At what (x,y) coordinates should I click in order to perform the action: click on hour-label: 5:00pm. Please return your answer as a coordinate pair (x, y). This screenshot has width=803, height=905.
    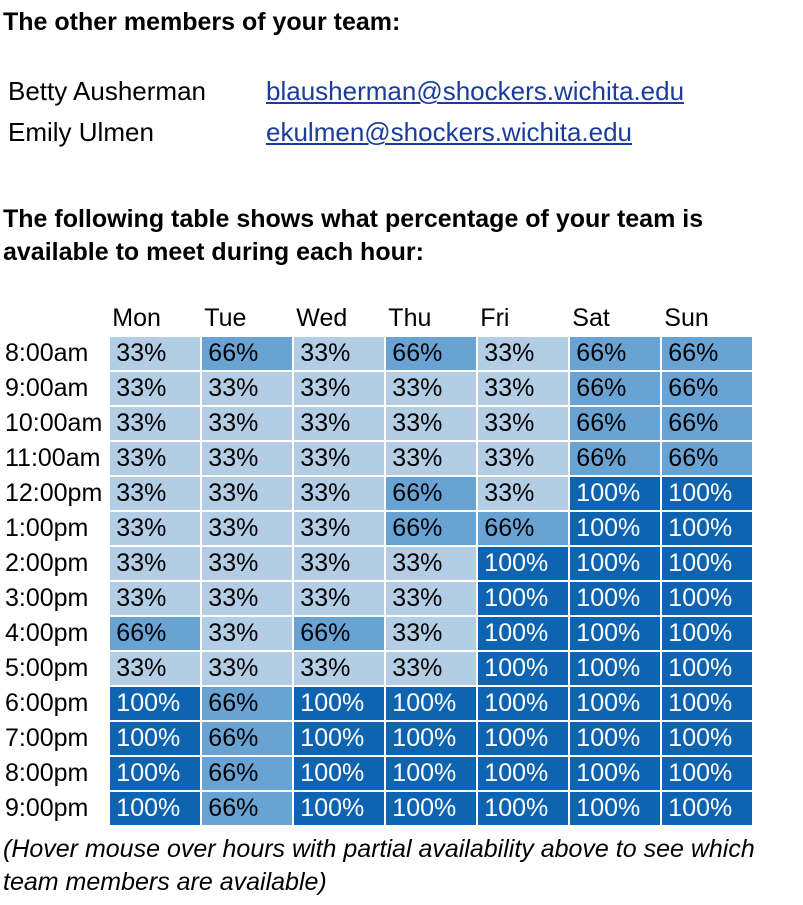
    Looking at the image, I should click on (47, 668).